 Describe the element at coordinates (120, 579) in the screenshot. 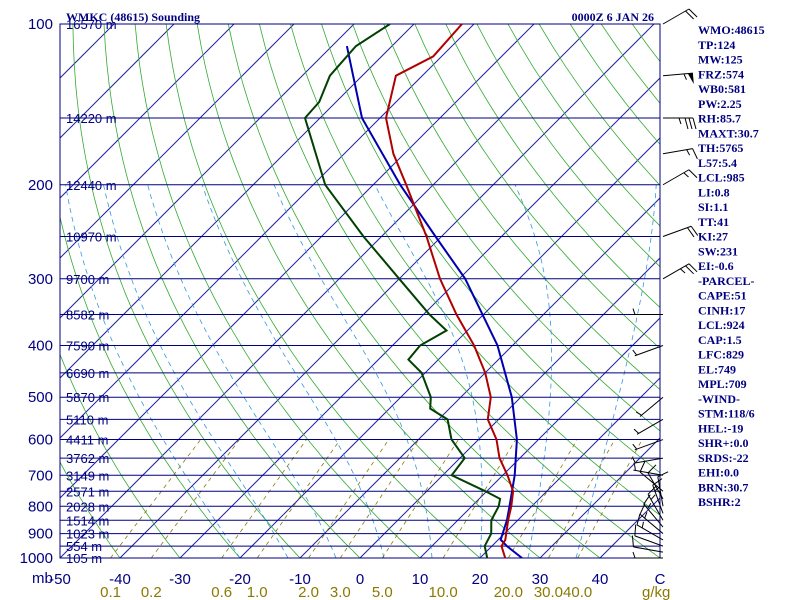

I see `temperature-tick-label: -40` at that location.